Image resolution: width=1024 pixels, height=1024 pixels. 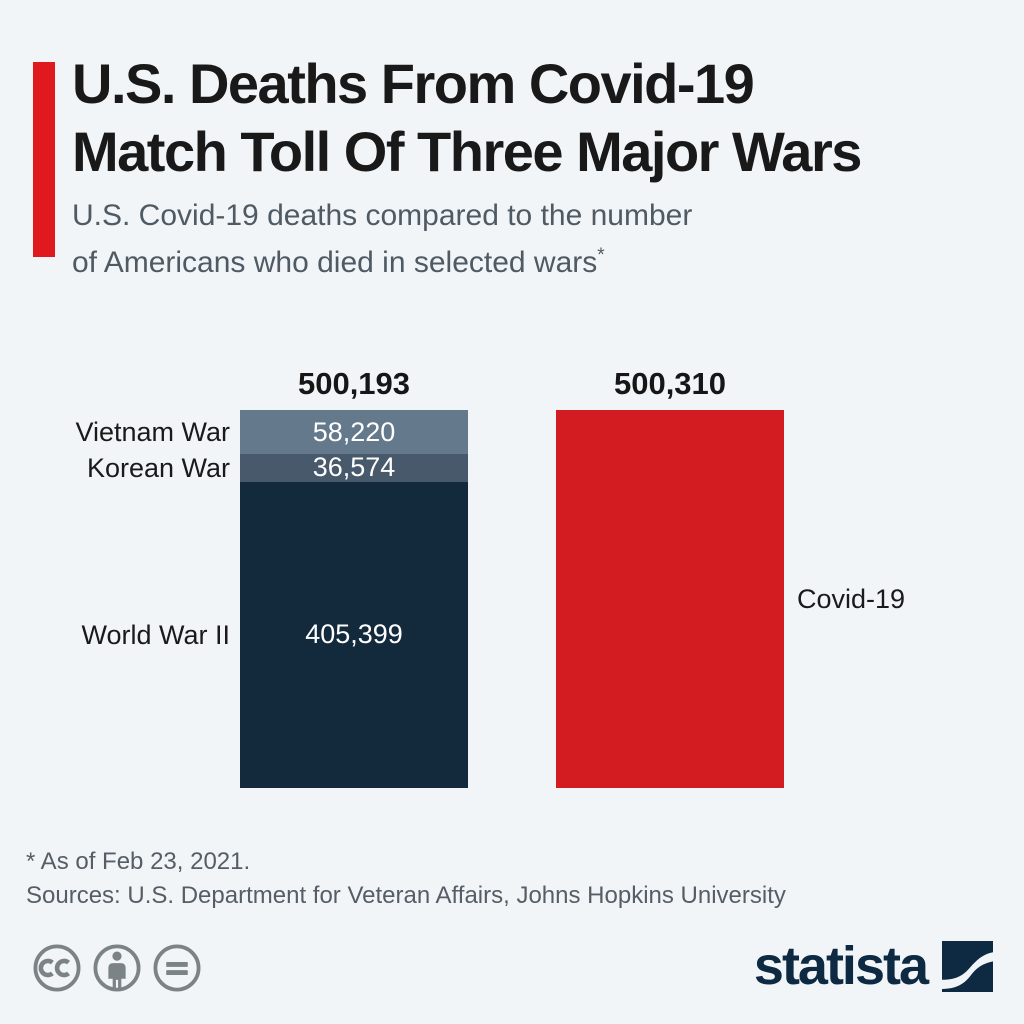 I want to click on covid-segment, so click(x=670, y=599).